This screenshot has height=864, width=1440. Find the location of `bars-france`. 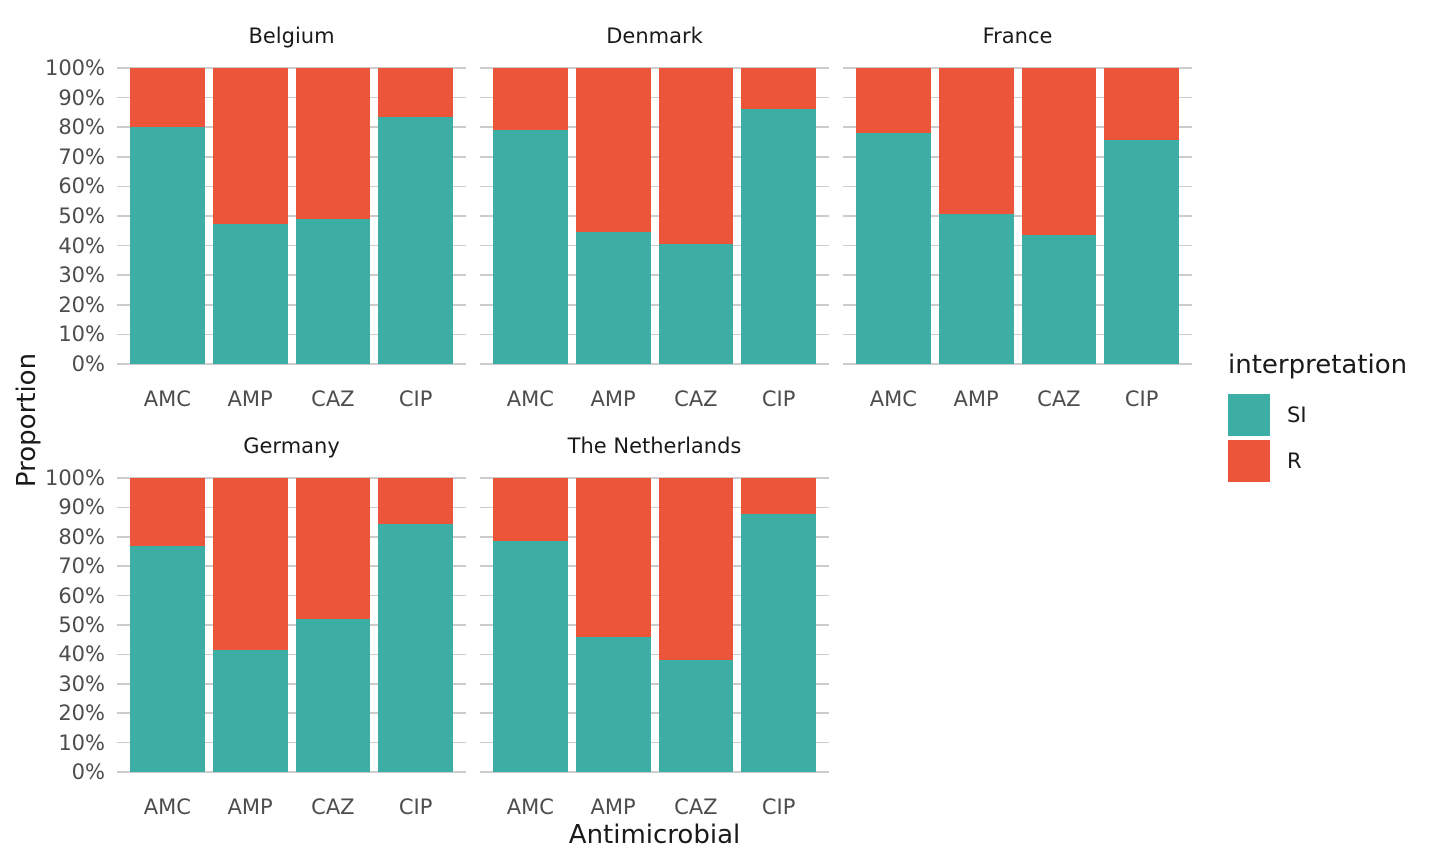

bars-france is located at coordinates (1017, 216).